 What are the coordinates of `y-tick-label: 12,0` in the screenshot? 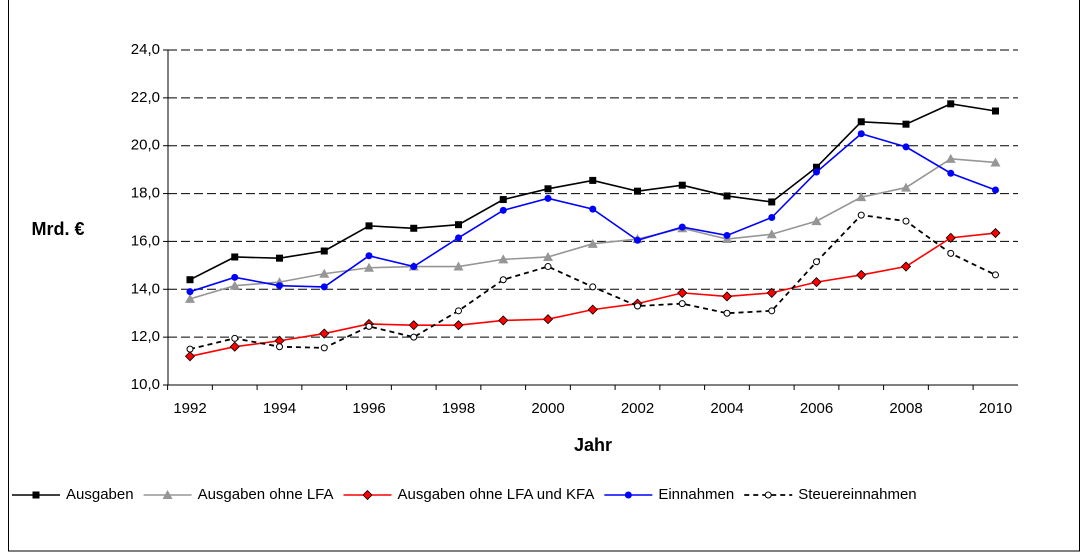 It's located at (145, 336).